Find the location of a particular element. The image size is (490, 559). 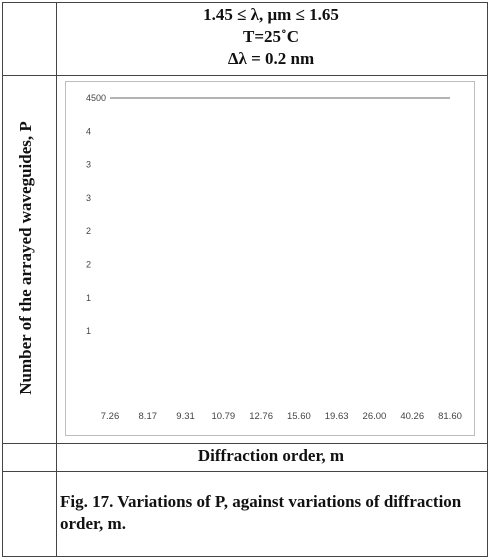

x-tick-label: 26.00 is located at coordinates (375, 416).